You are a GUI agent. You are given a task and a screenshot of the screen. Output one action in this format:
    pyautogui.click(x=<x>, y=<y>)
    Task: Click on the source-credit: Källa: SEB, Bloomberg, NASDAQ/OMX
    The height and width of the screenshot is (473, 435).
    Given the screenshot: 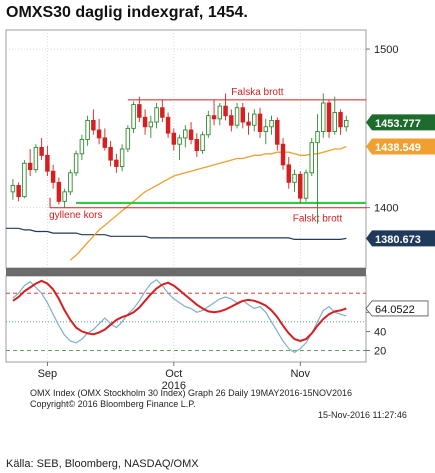 What is the action you would take?
    pyautogui.click(x=102, y=464)
    